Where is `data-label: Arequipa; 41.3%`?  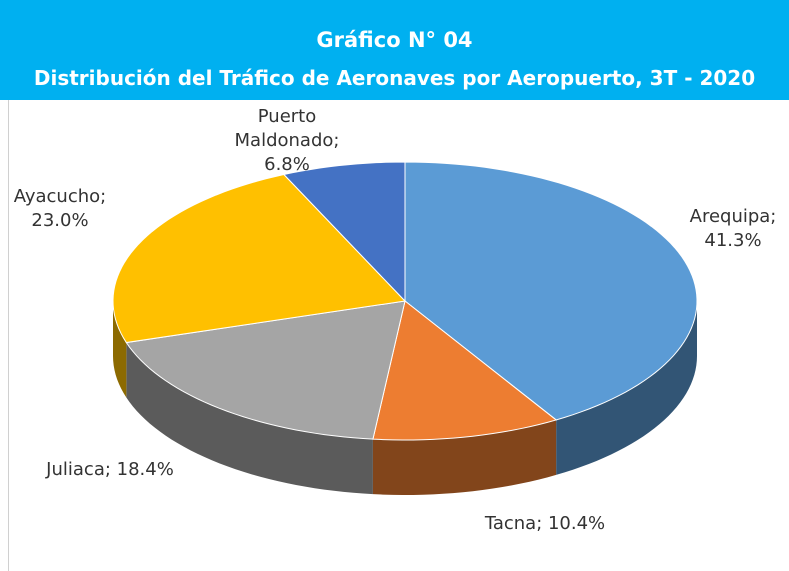 data-label: Arequipa; 41.3% is located at coordinates (733, 228).